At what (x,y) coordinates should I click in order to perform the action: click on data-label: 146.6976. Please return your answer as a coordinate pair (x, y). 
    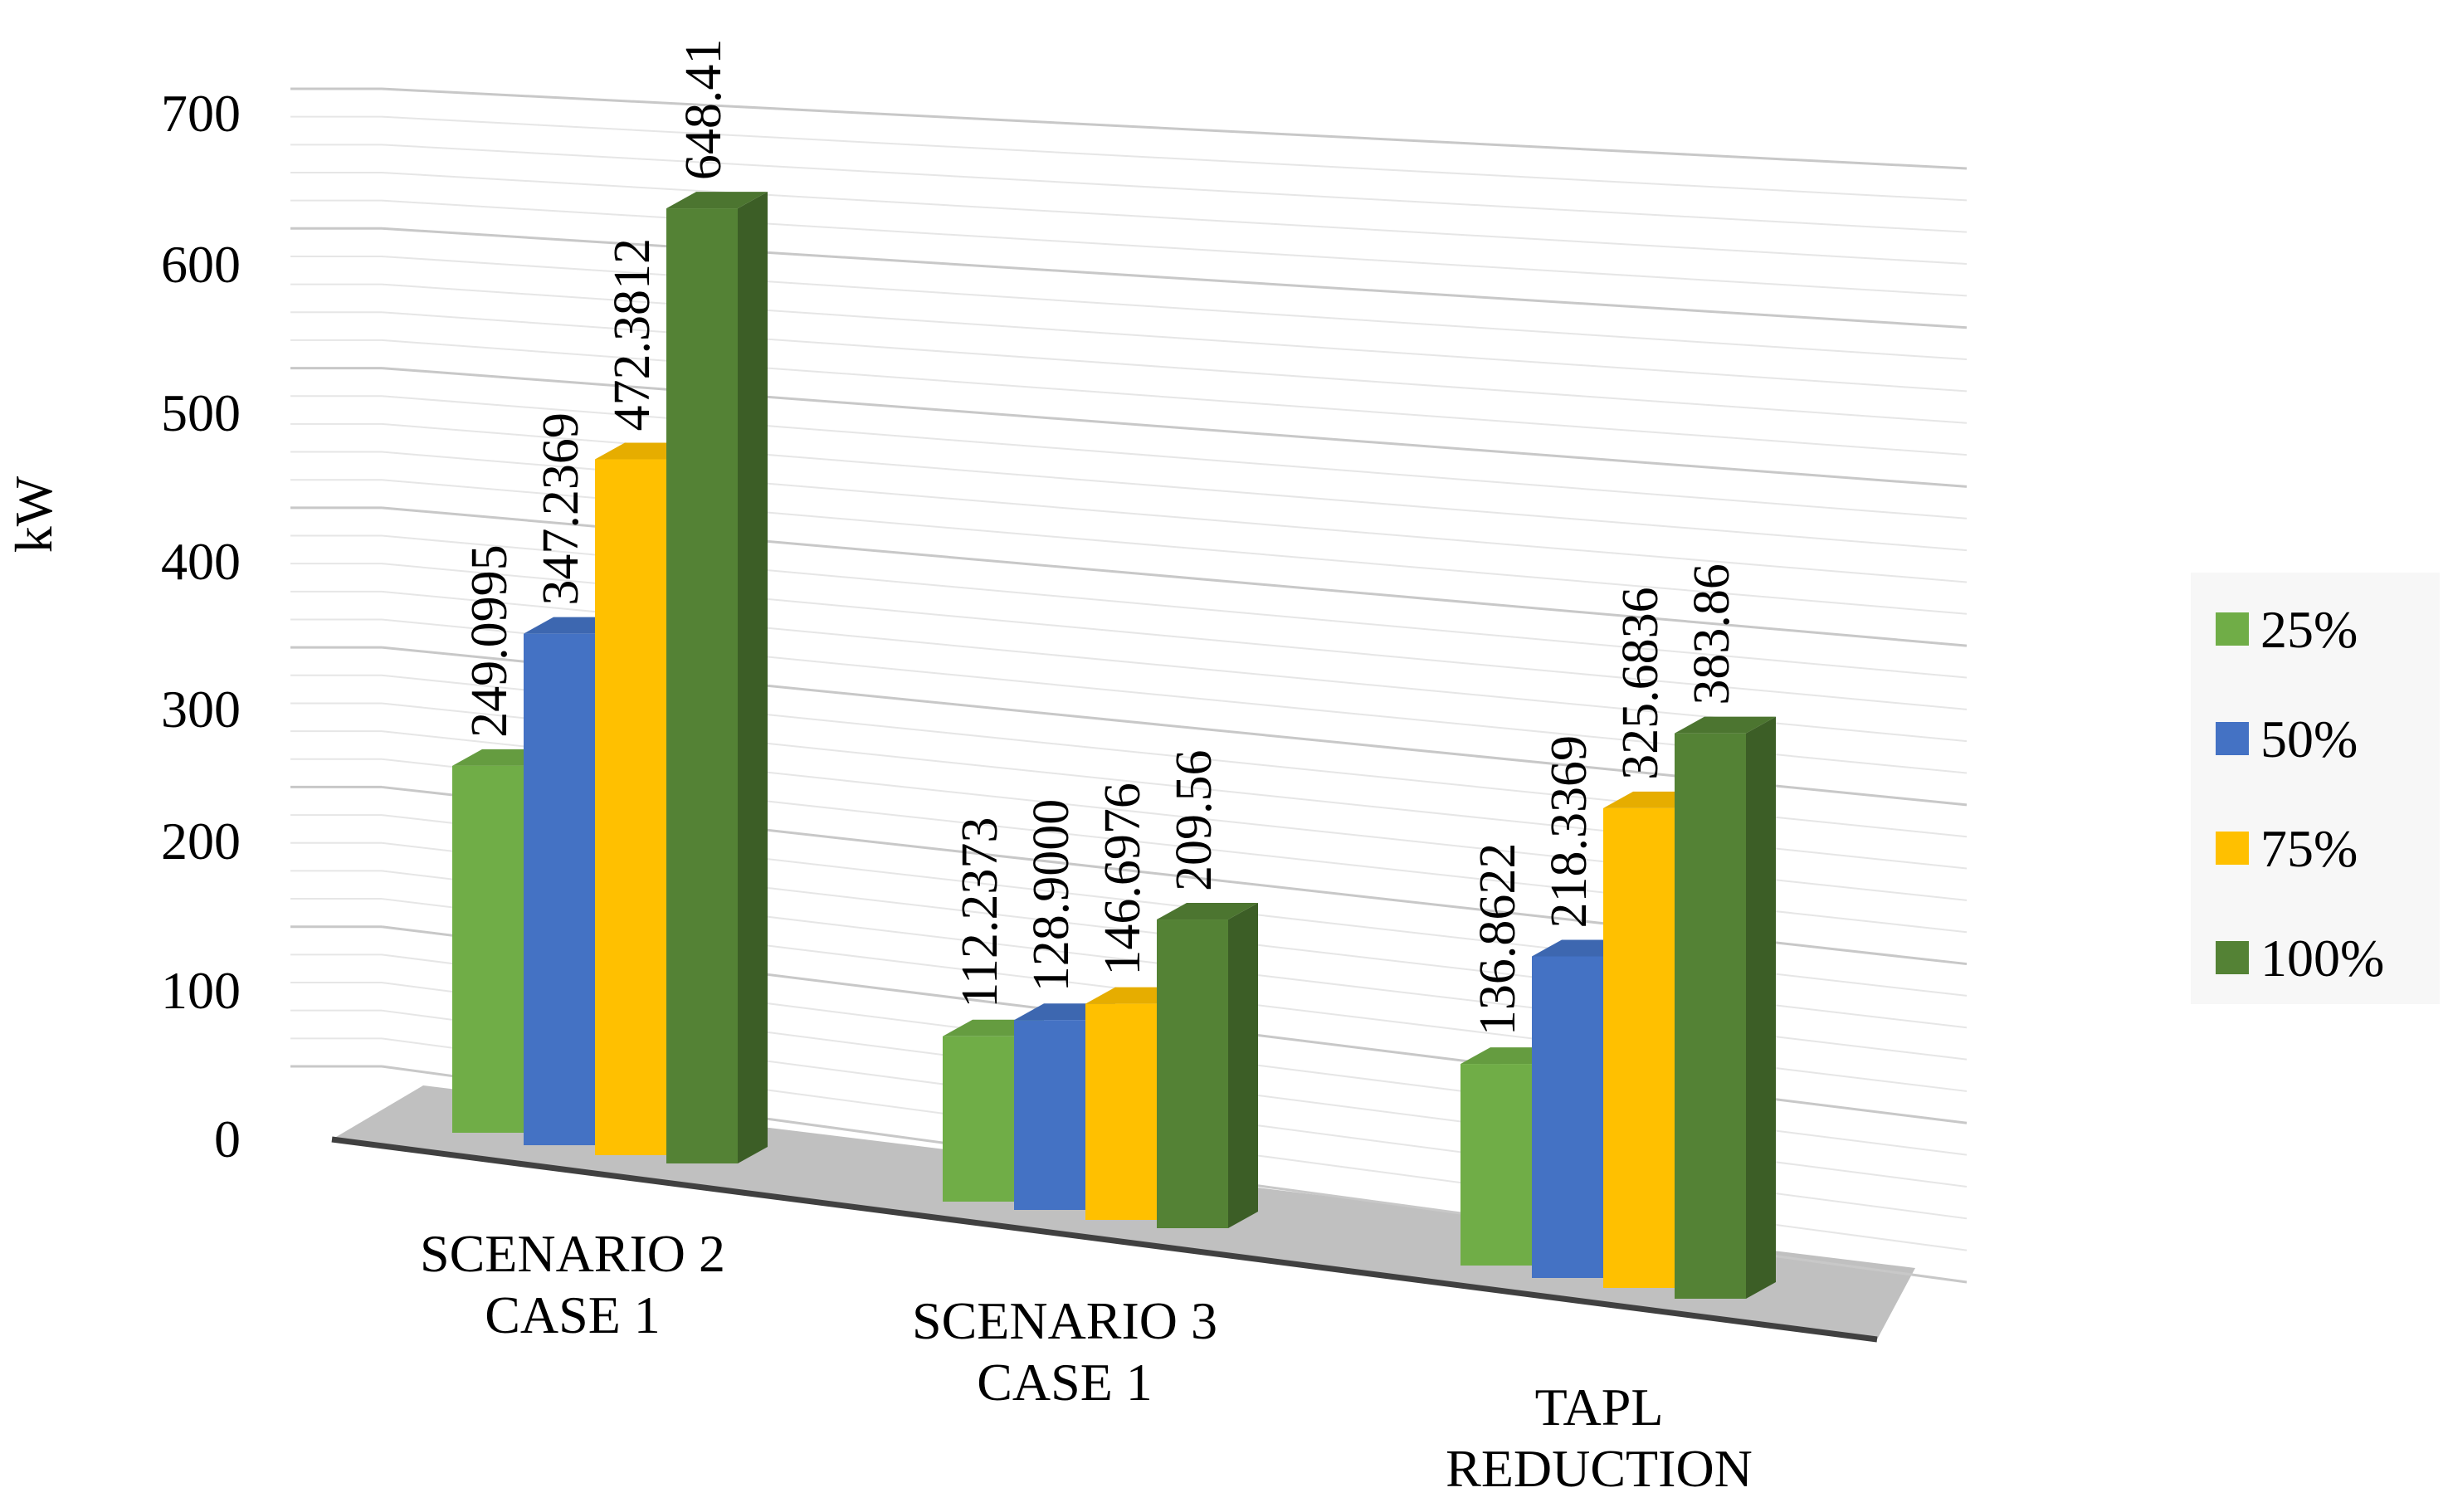
    Looking at the image, I should click on (1123, 880).